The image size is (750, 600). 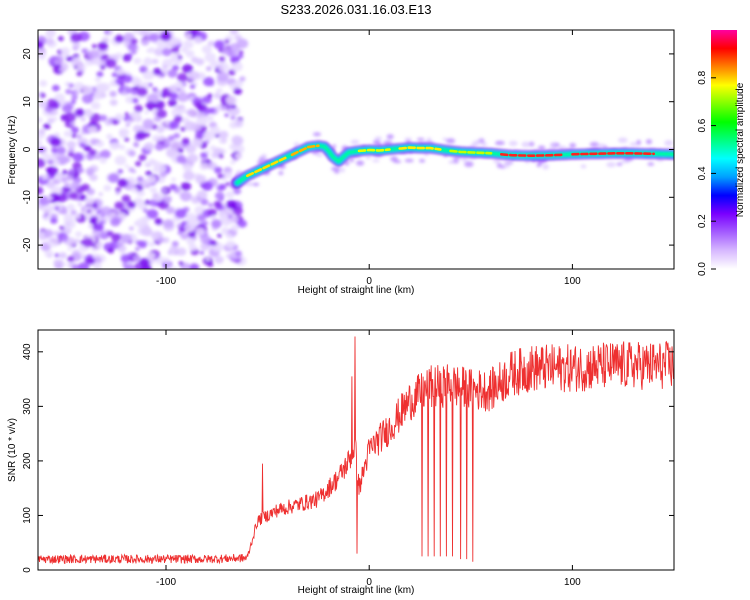 What do you see at coordinates (532, 155) in the screenshot?
I see `ridge-hot-segment` at bounding box center [532, 155].